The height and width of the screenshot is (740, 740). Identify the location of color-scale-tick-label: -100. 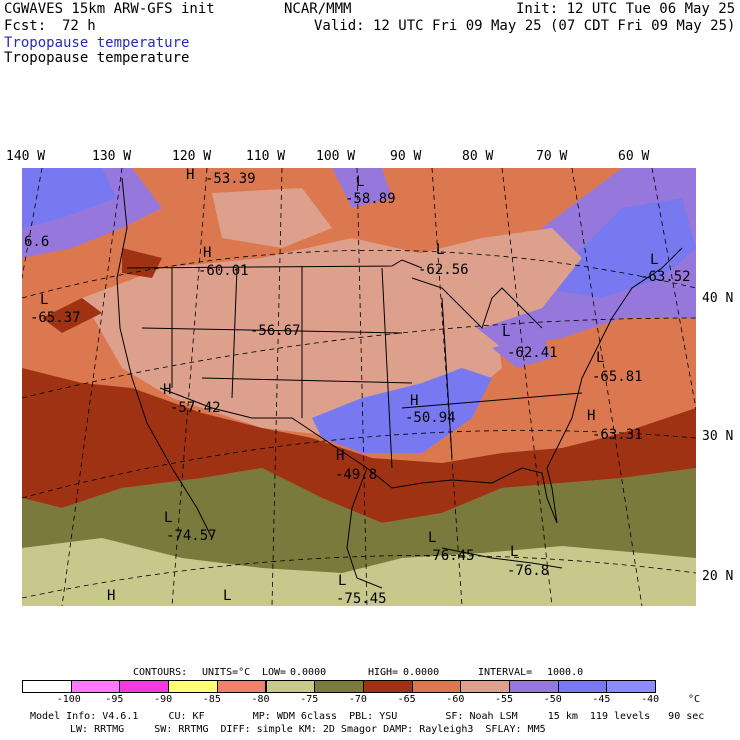
(68, 699).